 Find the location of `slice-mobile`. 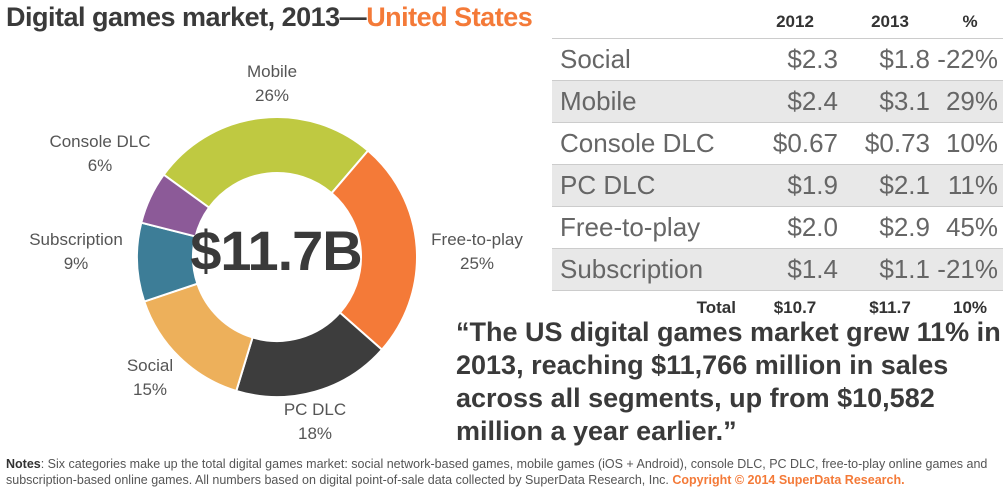

slice-mobile is located at coordinates (266, 163).